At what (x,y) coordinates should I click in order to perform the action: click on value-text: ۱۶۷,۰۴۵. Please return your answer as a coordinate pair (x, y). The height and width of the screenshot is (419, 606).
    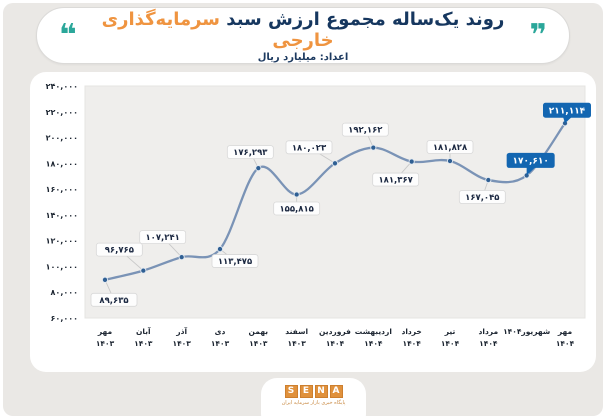
    Looking at the image, I should click on (482, 198).